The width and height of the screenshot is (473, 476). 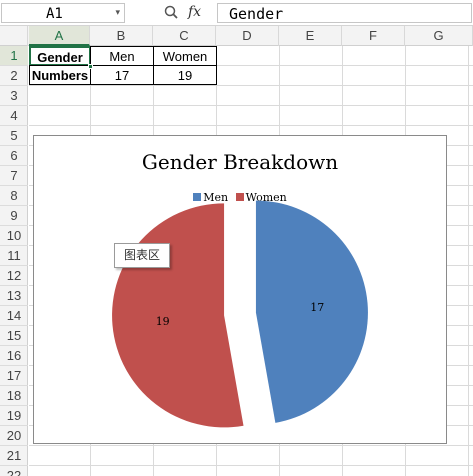 I want to click on data-label-women: 19, so click(x=163, y=321).